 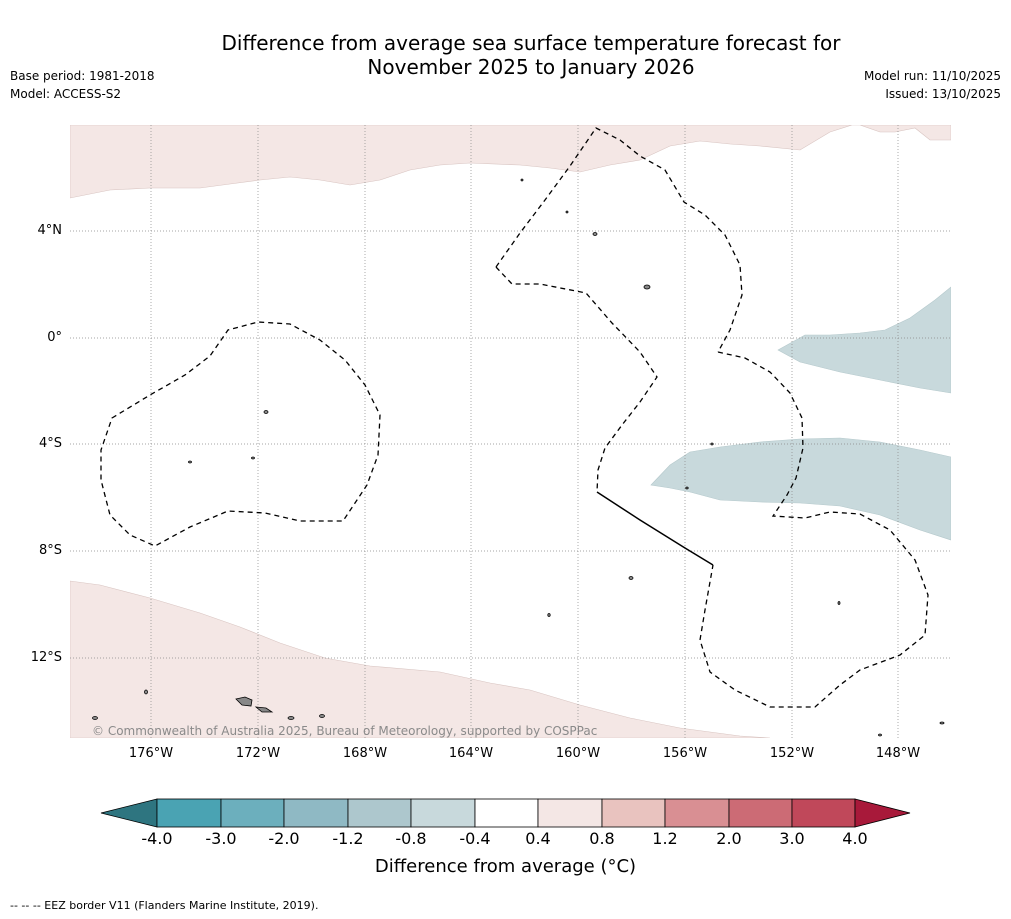 I want to click on island-upolu, so click(x=264, y=709).